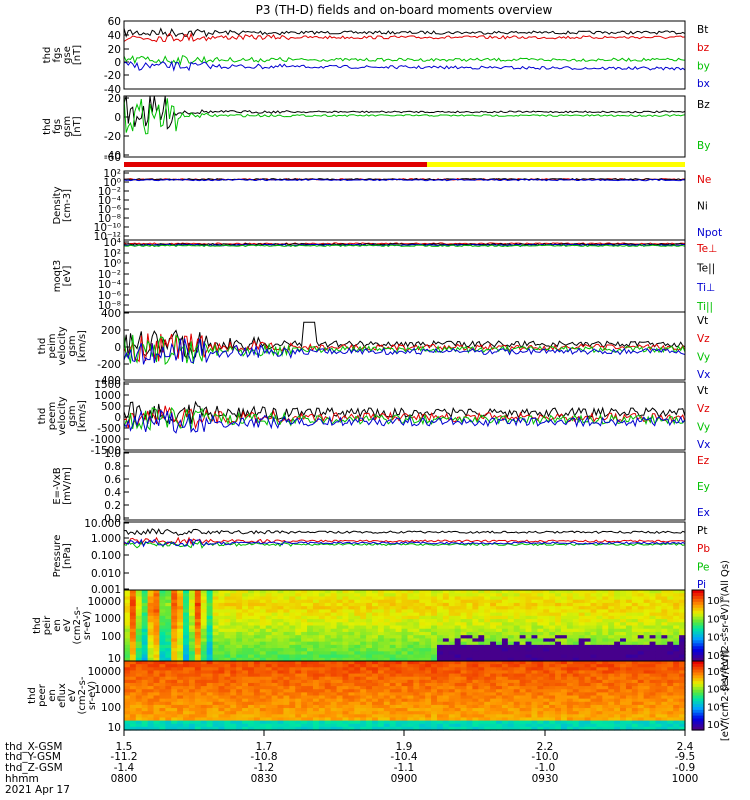 This screenshot has width=750, height=800. I want to click on y-tick-label: 10, so click(114, 659).